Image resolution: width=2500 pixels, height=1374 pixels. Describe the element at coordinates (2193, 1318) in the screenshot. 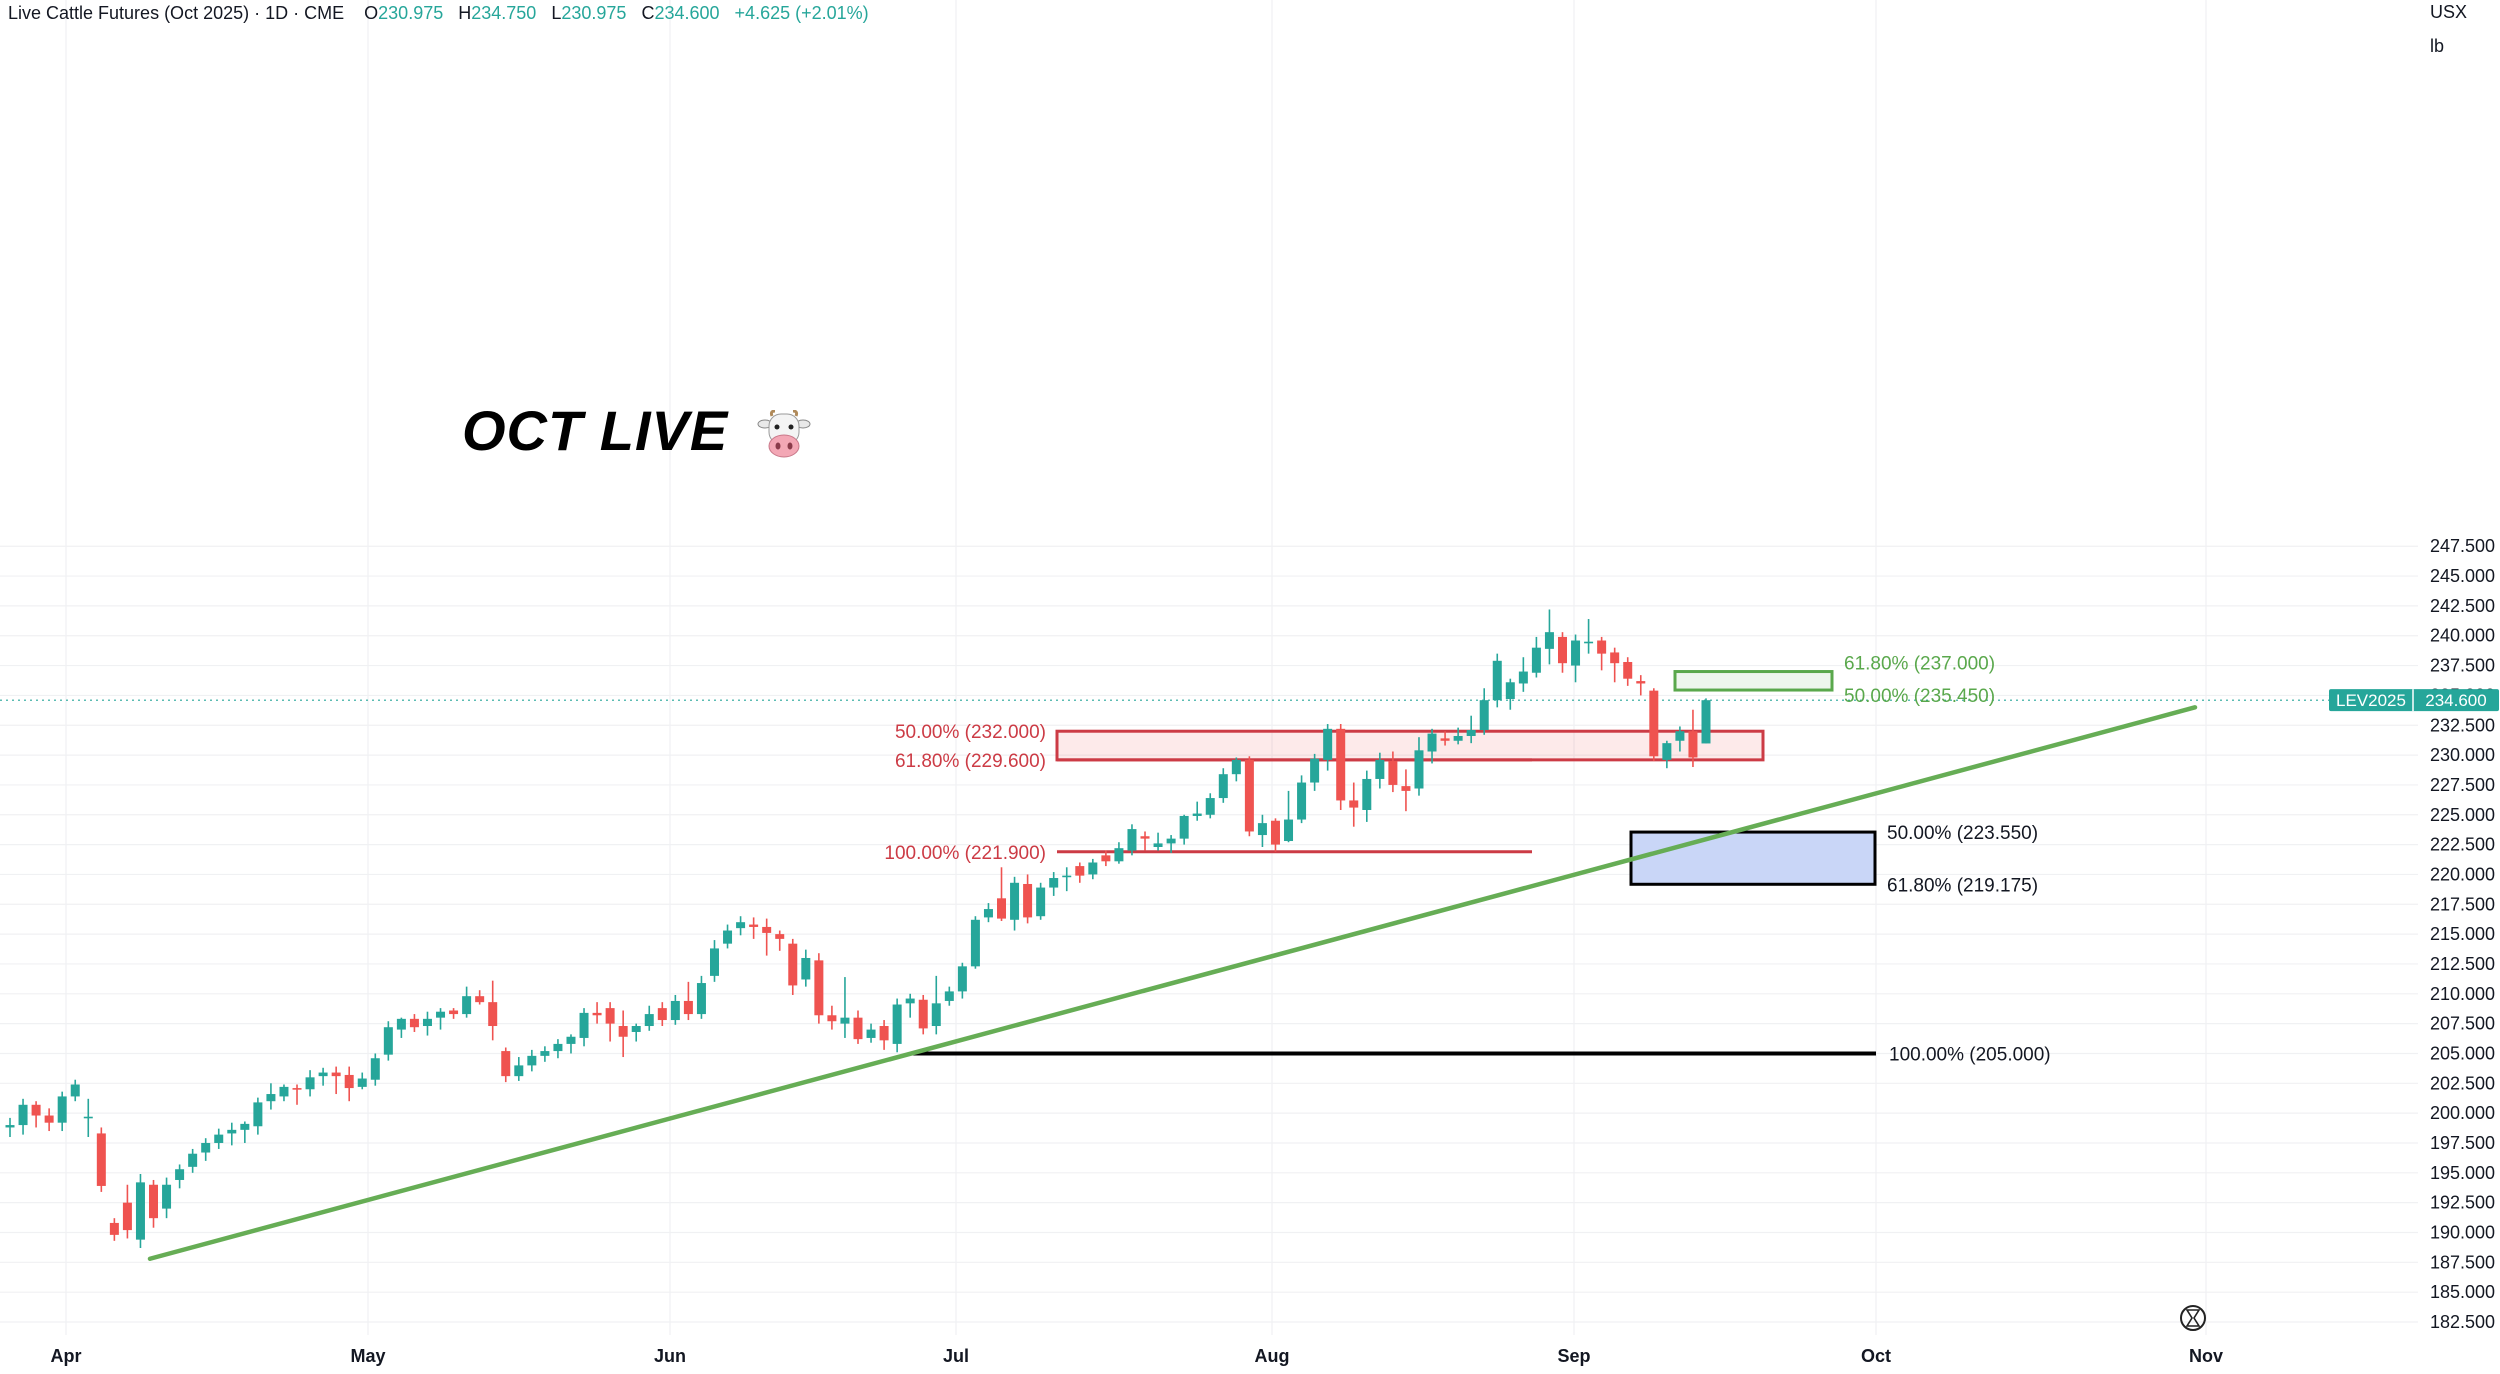

I see `reset-zoom-icon` at that location.